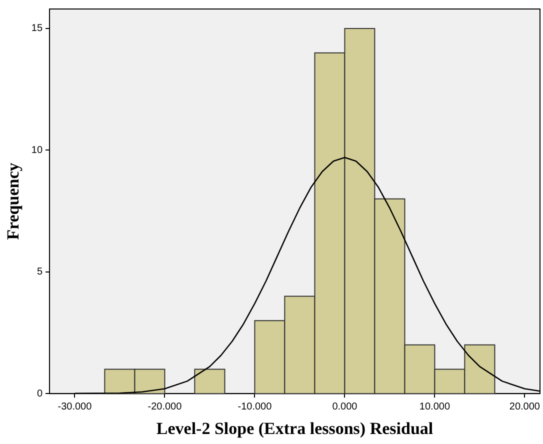 The width and height of the screenshot is (543, 444). What do you see at coordinates (295, 428) in the screenshot?
I see `x-axis-title: Level-2 Slope (Extra lessons) Residual` at bounding box center [295, 428].